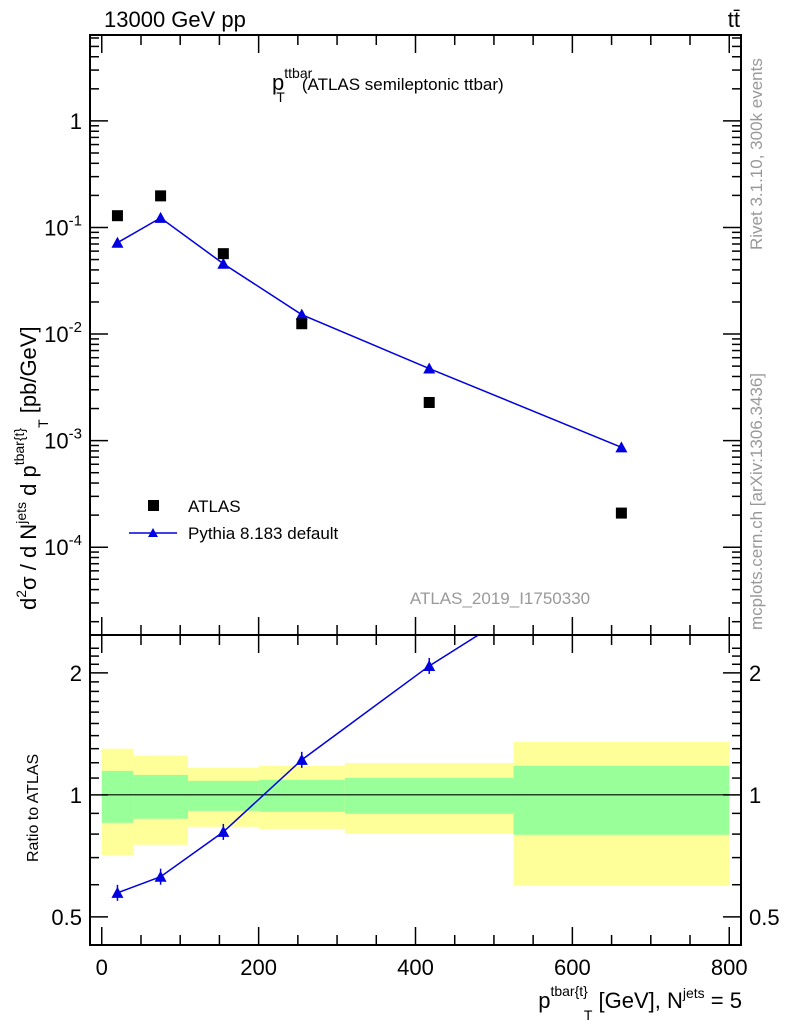  Describe the element at coordinates (755, 673) in the screenshot. I see `ratio-y-tick-label-right: 2` at that location.